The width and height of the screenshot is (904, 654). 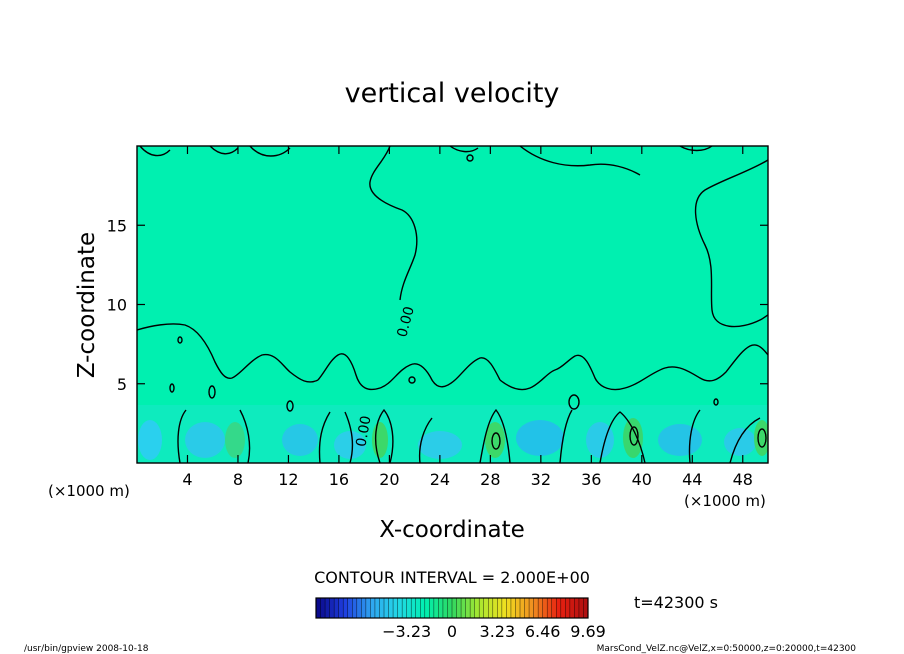 I want to click on contour-interval-label: CONTOUR INTERVAL = 2.000E+00, so click(x=452, y=577).